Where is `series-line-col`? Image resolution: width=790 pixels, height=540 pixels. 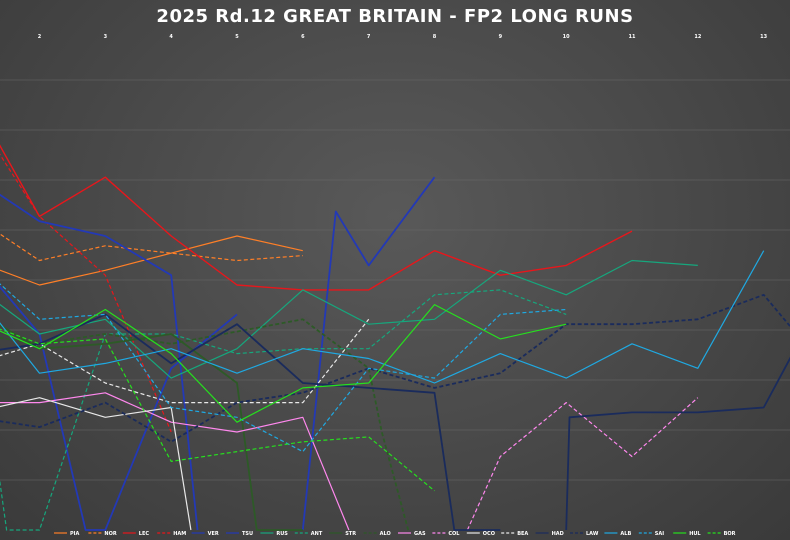 series-line-col is located at coordinates (582, 464).